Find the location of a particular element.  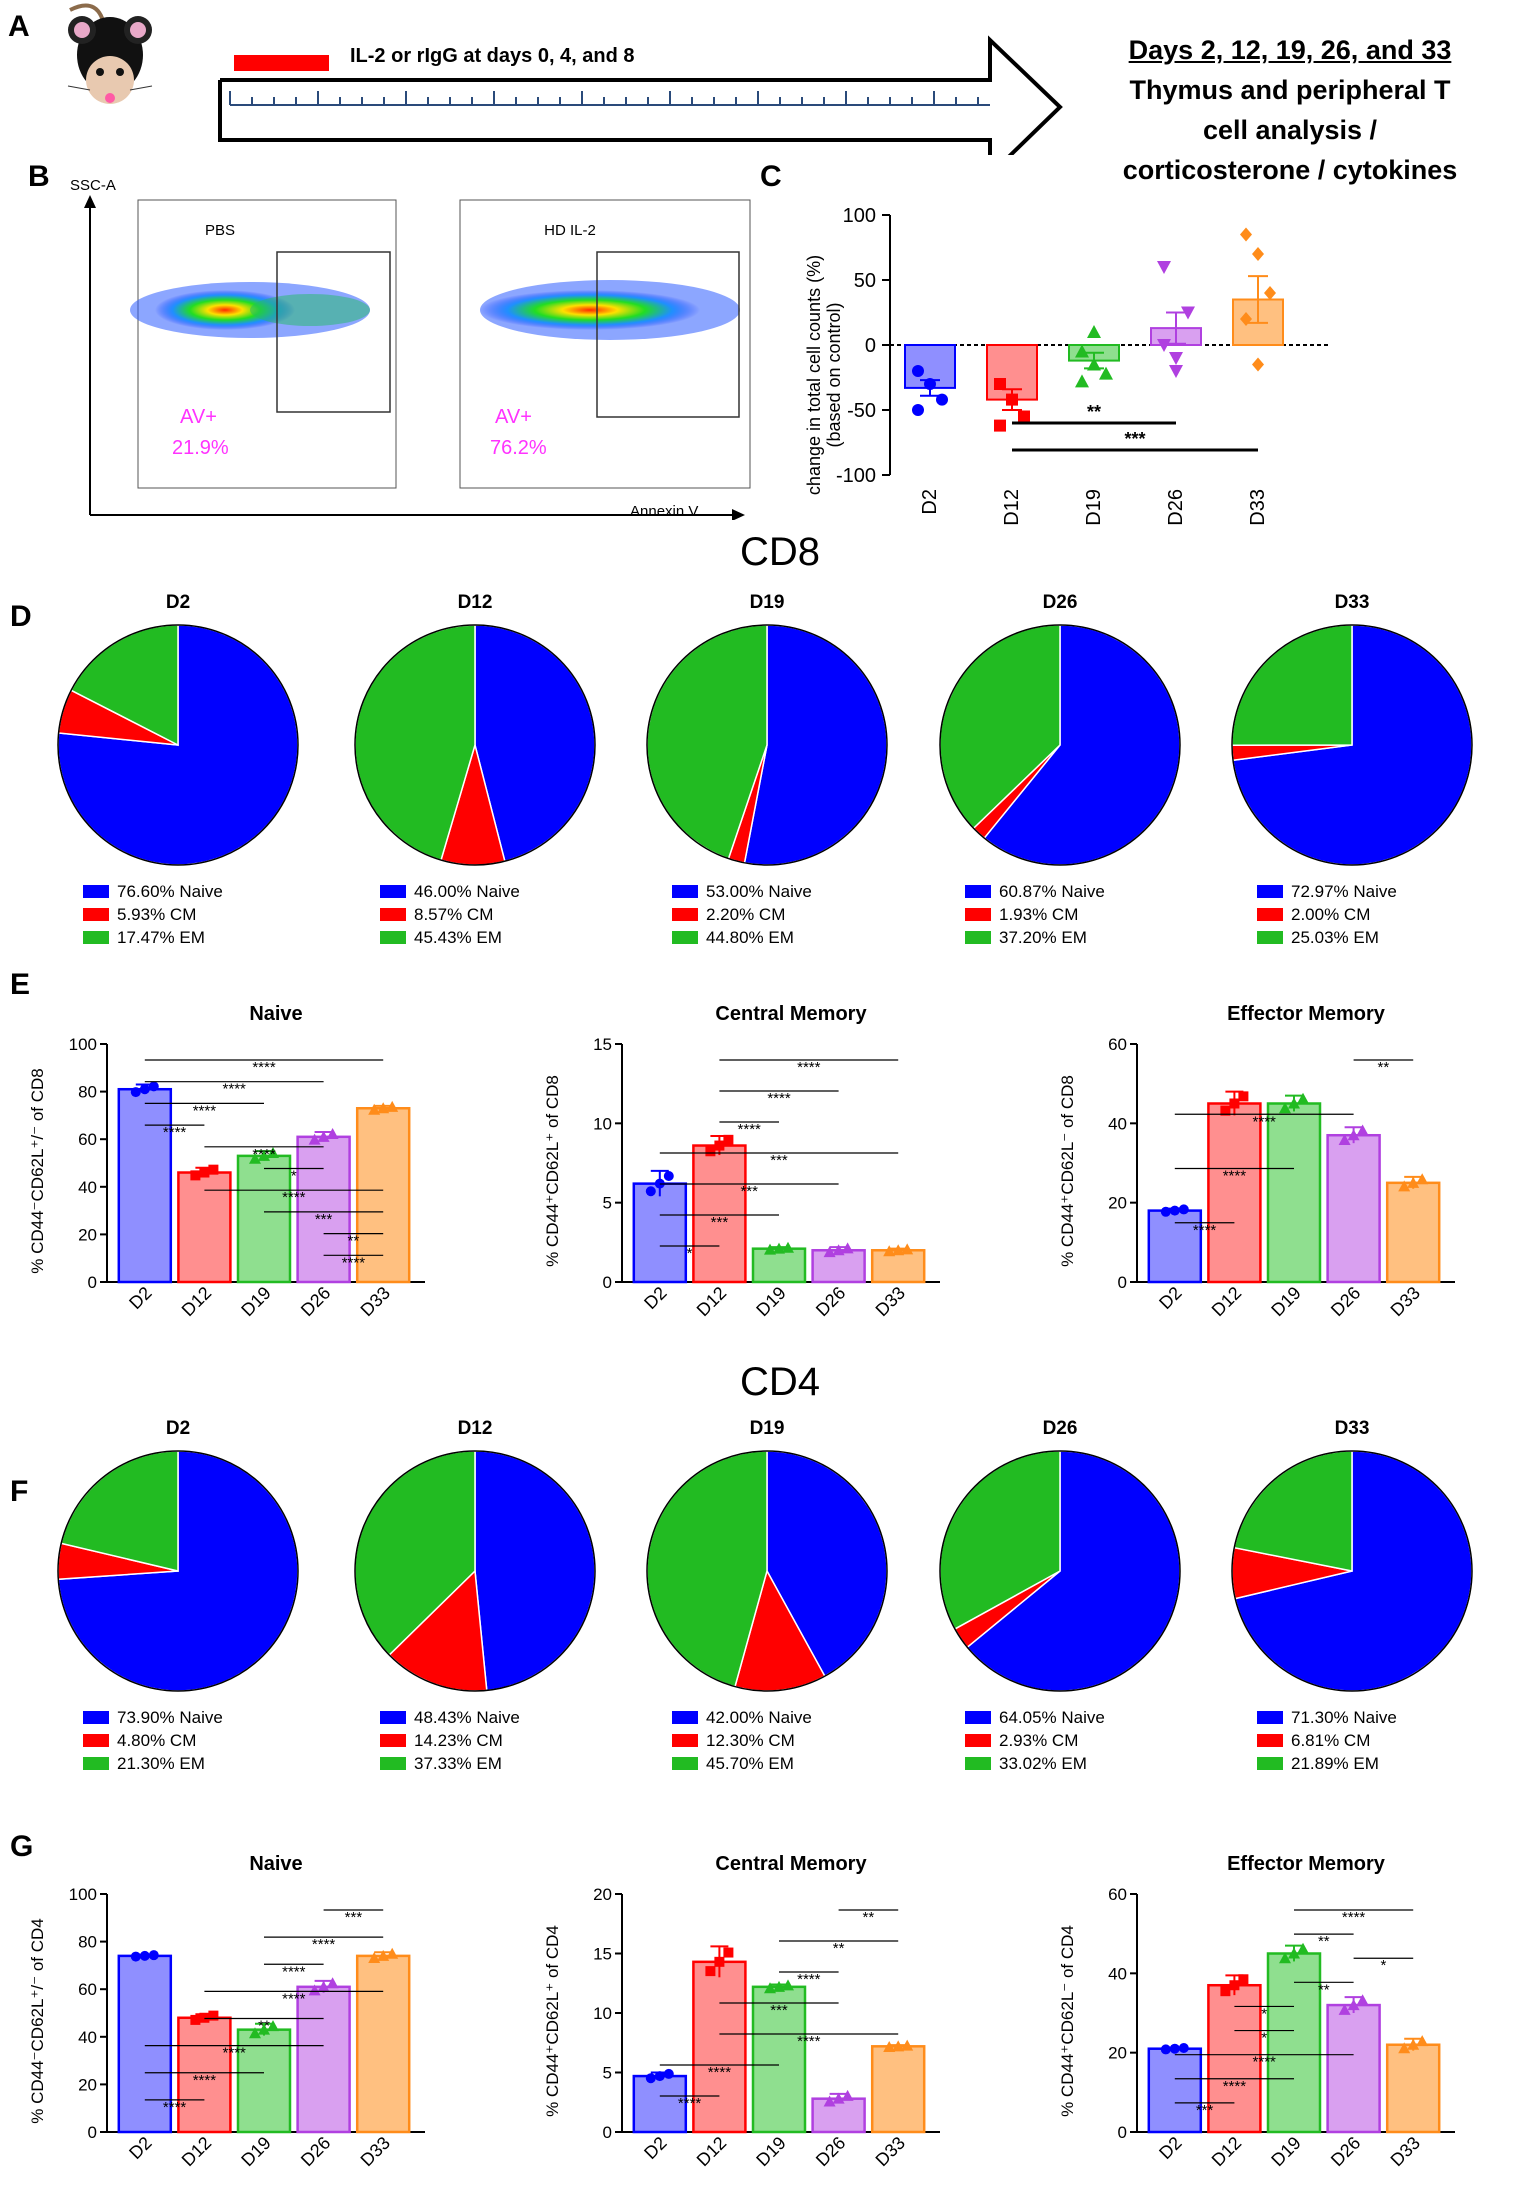

g1-y-label-group: % CD44⁺CD62L⁺ of CD4 is located at coordinates (552, 2021).